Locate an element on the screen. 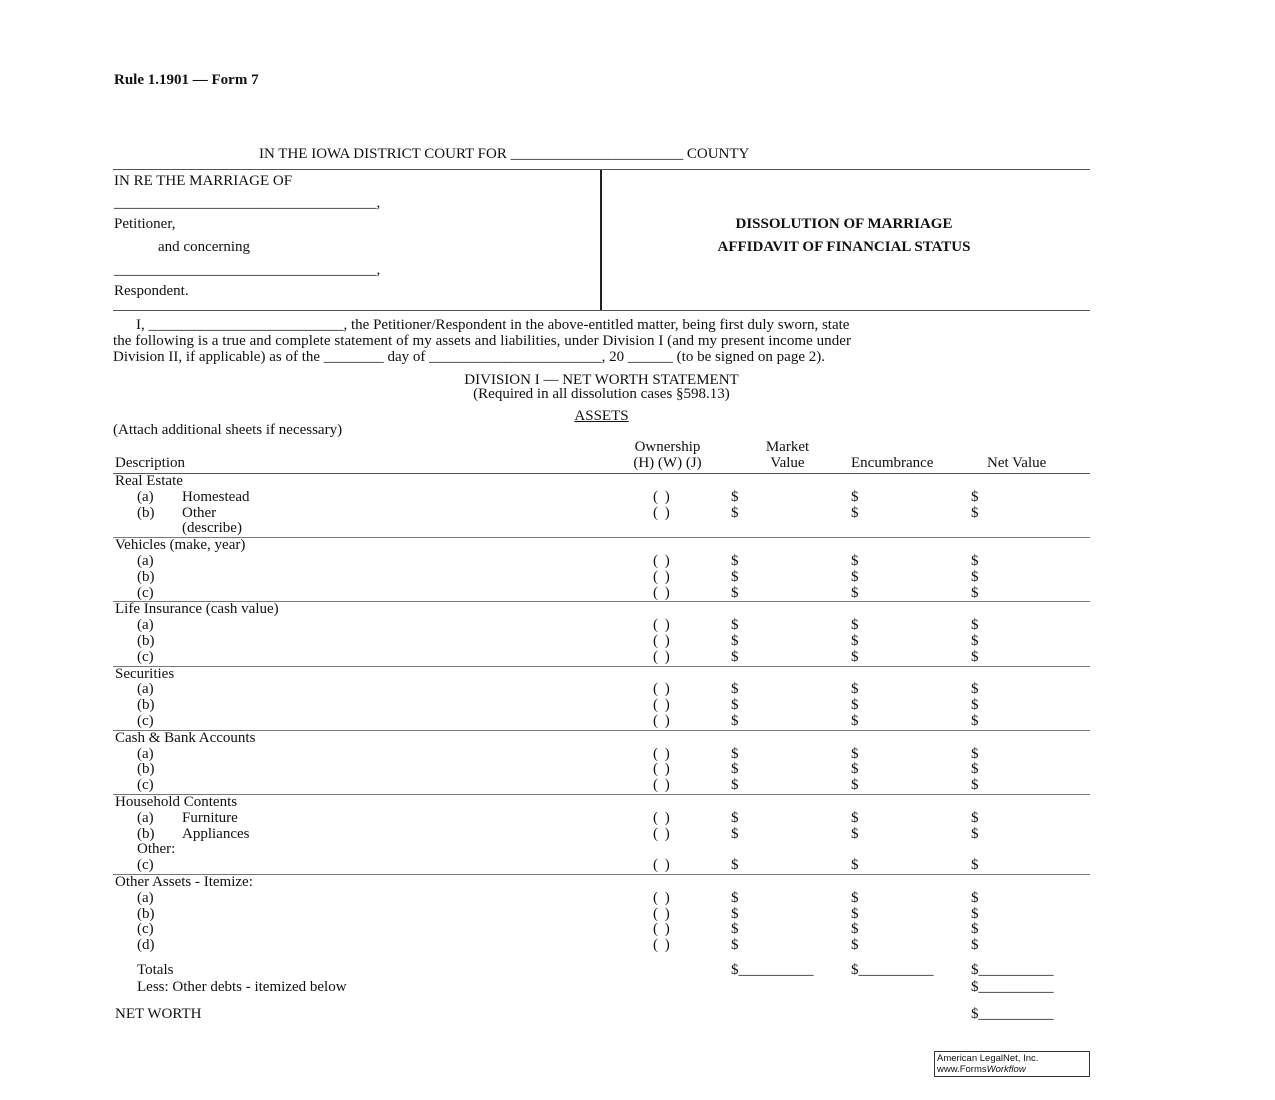 Image resolution: width=1275 pixels, height=1100 pixels. form-title-2: AFFIDAVIT OF FINANCIAL STATUS is located at coordinates (844, 247).